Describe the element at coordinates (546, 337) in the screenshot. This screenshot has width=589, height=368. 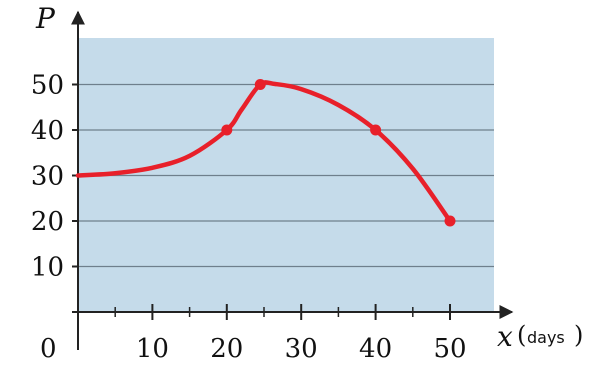
I see `x-axis-unit: days` at that location.